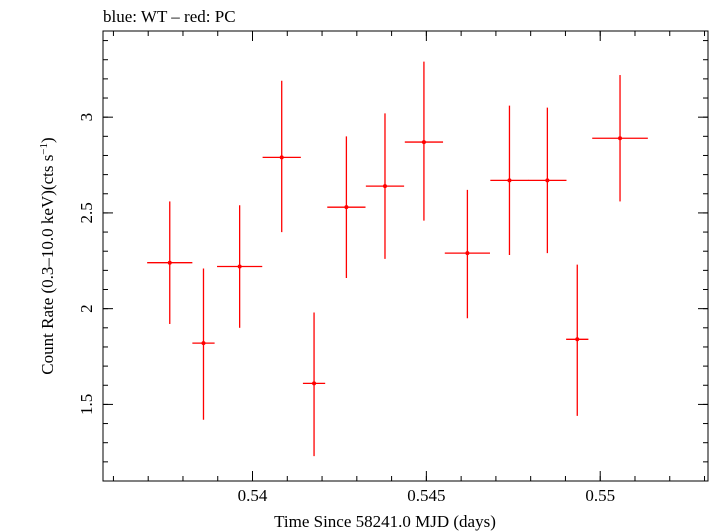 The width and height of the screenshot is (709, 532). Describe the element at coordinates (600, 495) in the screenshot. I see `x-tick-label: 0.55` at that location.